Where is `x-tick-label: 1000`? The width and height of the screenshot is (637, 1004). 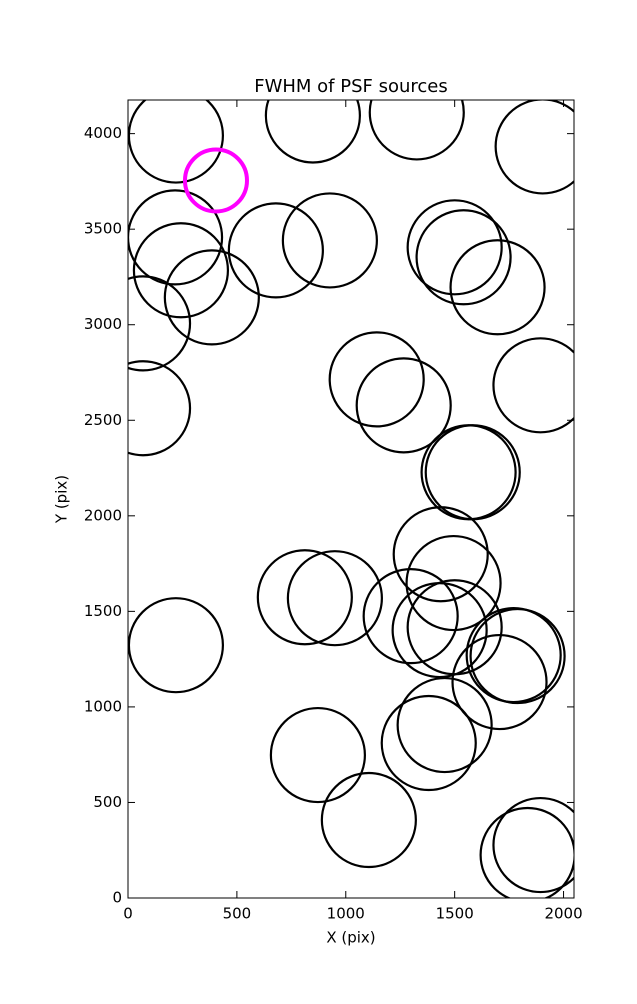
x-tick-label: 1000 is located at coordinates (346, 914).